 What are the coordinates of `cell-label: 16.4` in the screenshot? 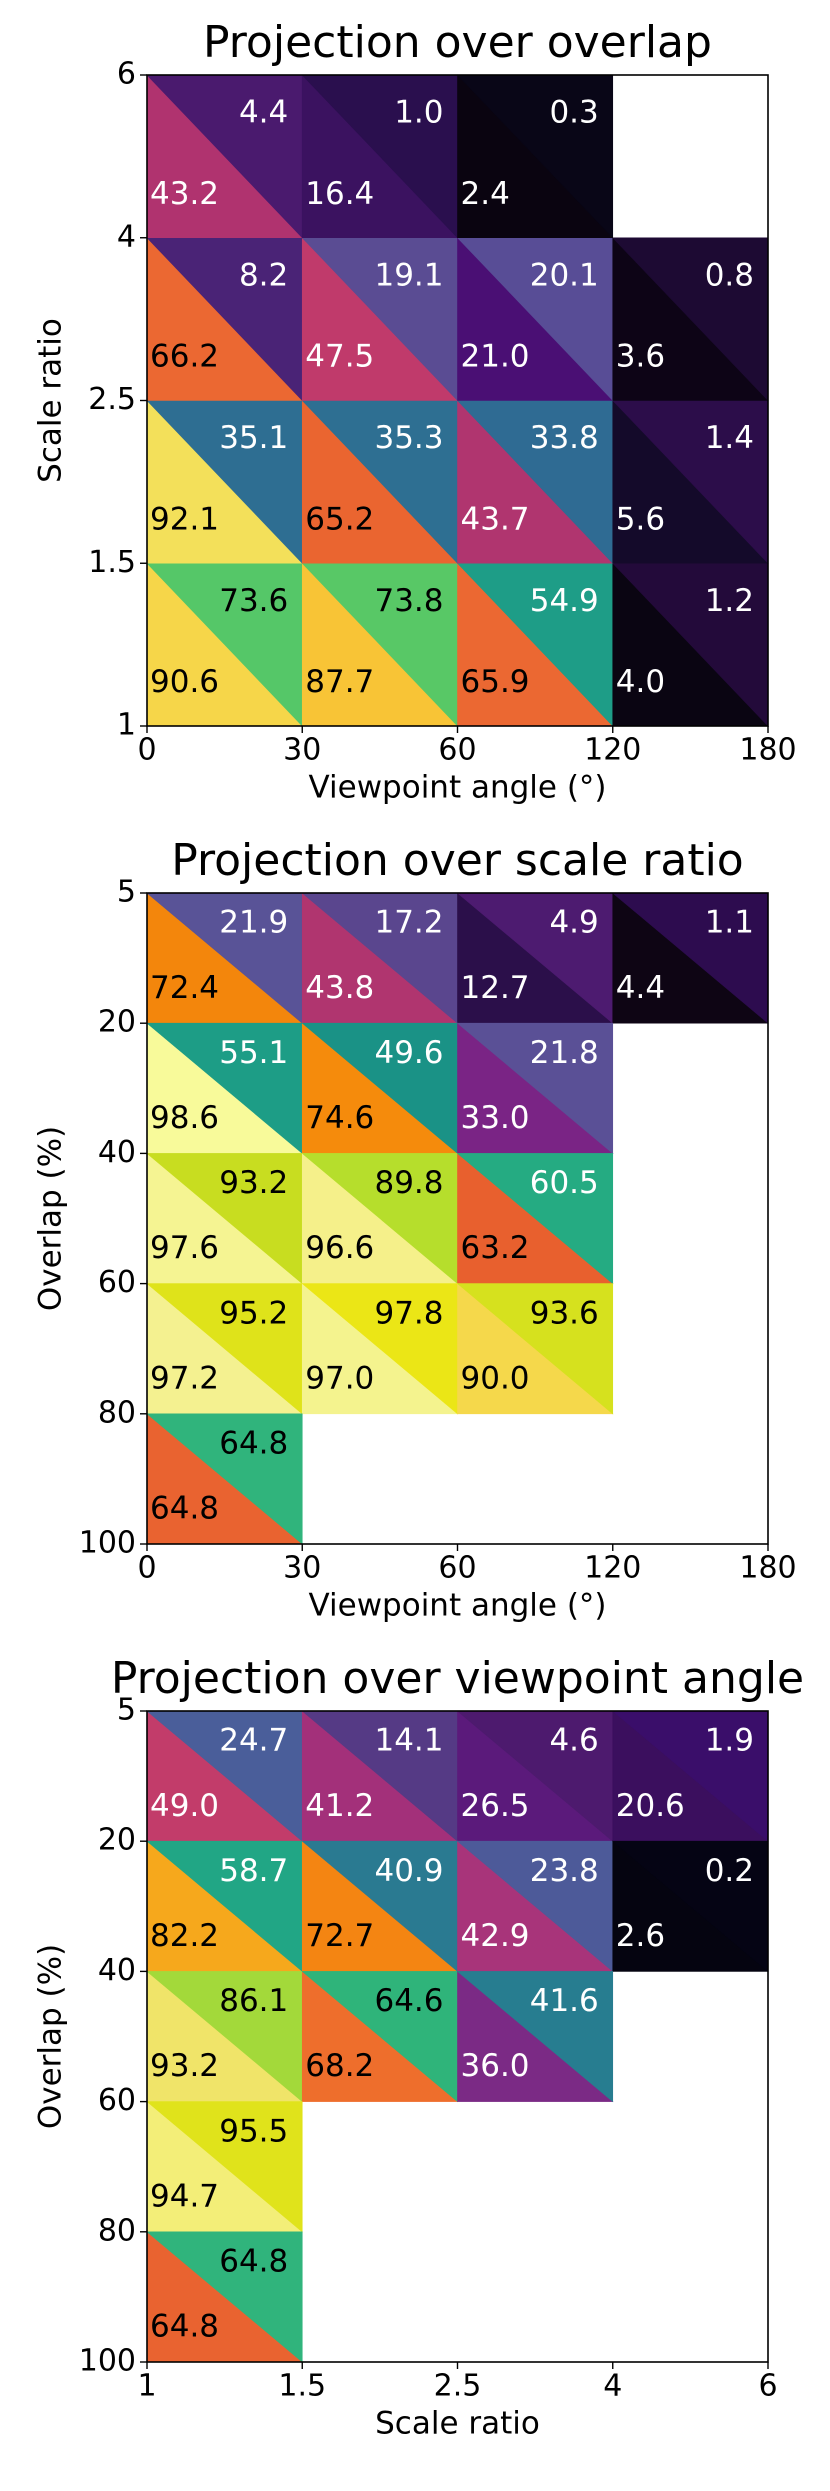 It's located at (339, 194).